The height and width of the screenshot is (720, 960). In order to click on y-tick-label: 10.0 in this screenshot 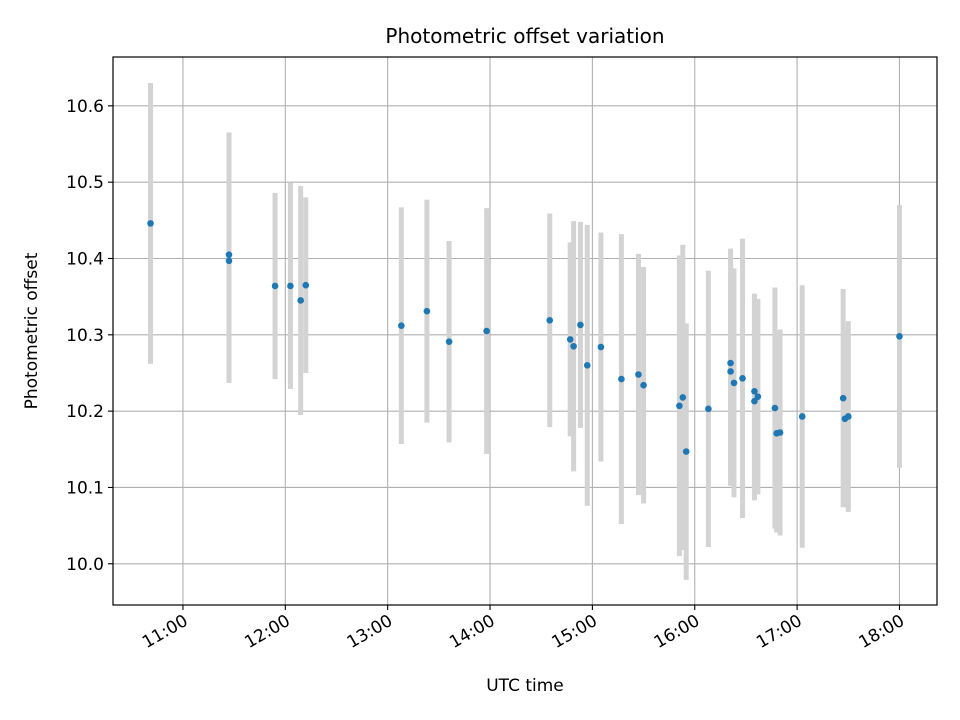, I will do `click(85, 565)`.